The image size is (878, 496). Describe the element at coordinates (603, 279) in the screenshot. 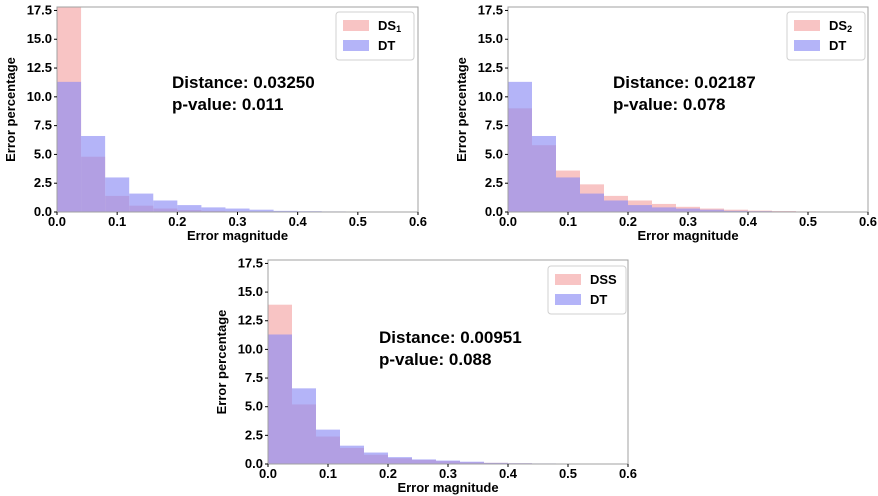

I see `legend-label: DSS` at that location.